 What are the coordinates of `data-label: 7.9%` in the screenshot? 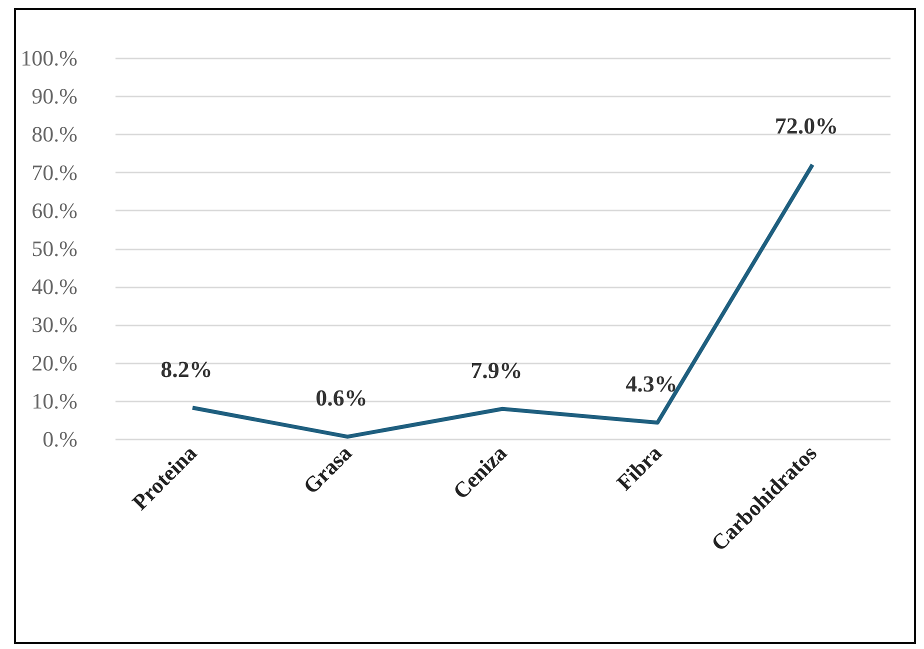 It's located at (496, 370).